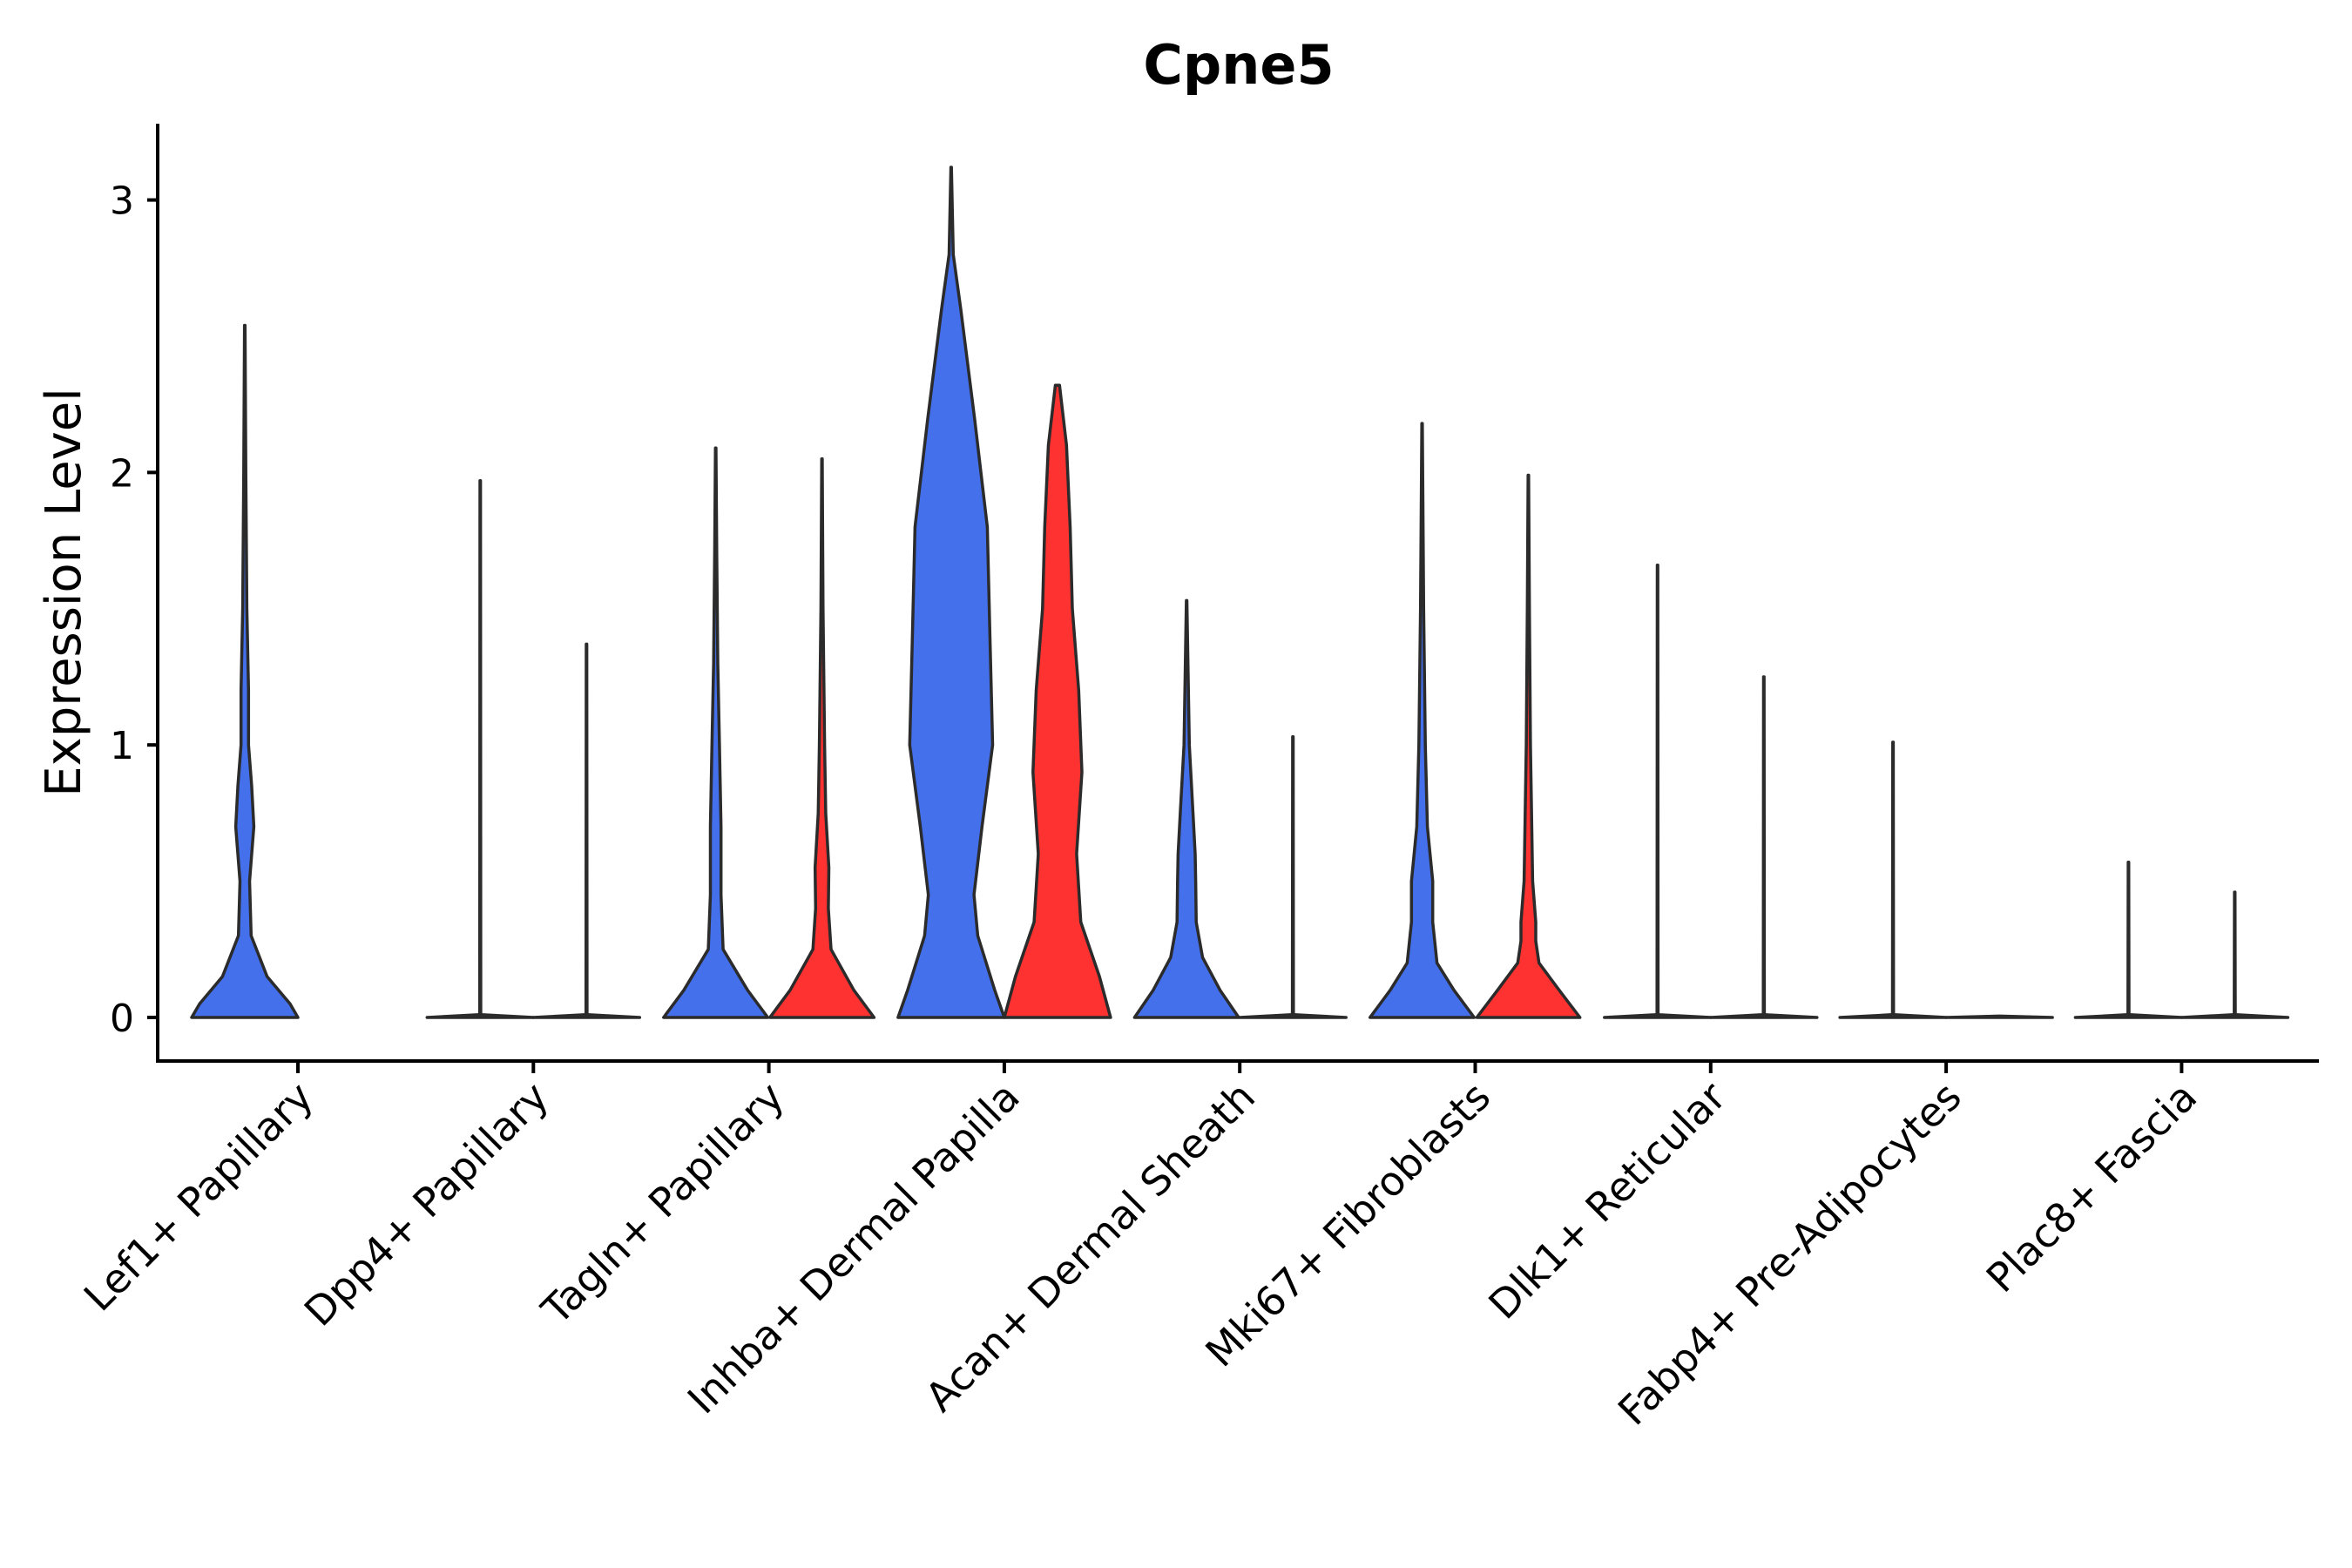 The image size is (2352, 1568). What do you see at coordinates (2092, 1187) in the screenshot?
I see `x-tick-label-plac8-fascia: Plac8+ Fascia` at bounding box center [2092, 1187].